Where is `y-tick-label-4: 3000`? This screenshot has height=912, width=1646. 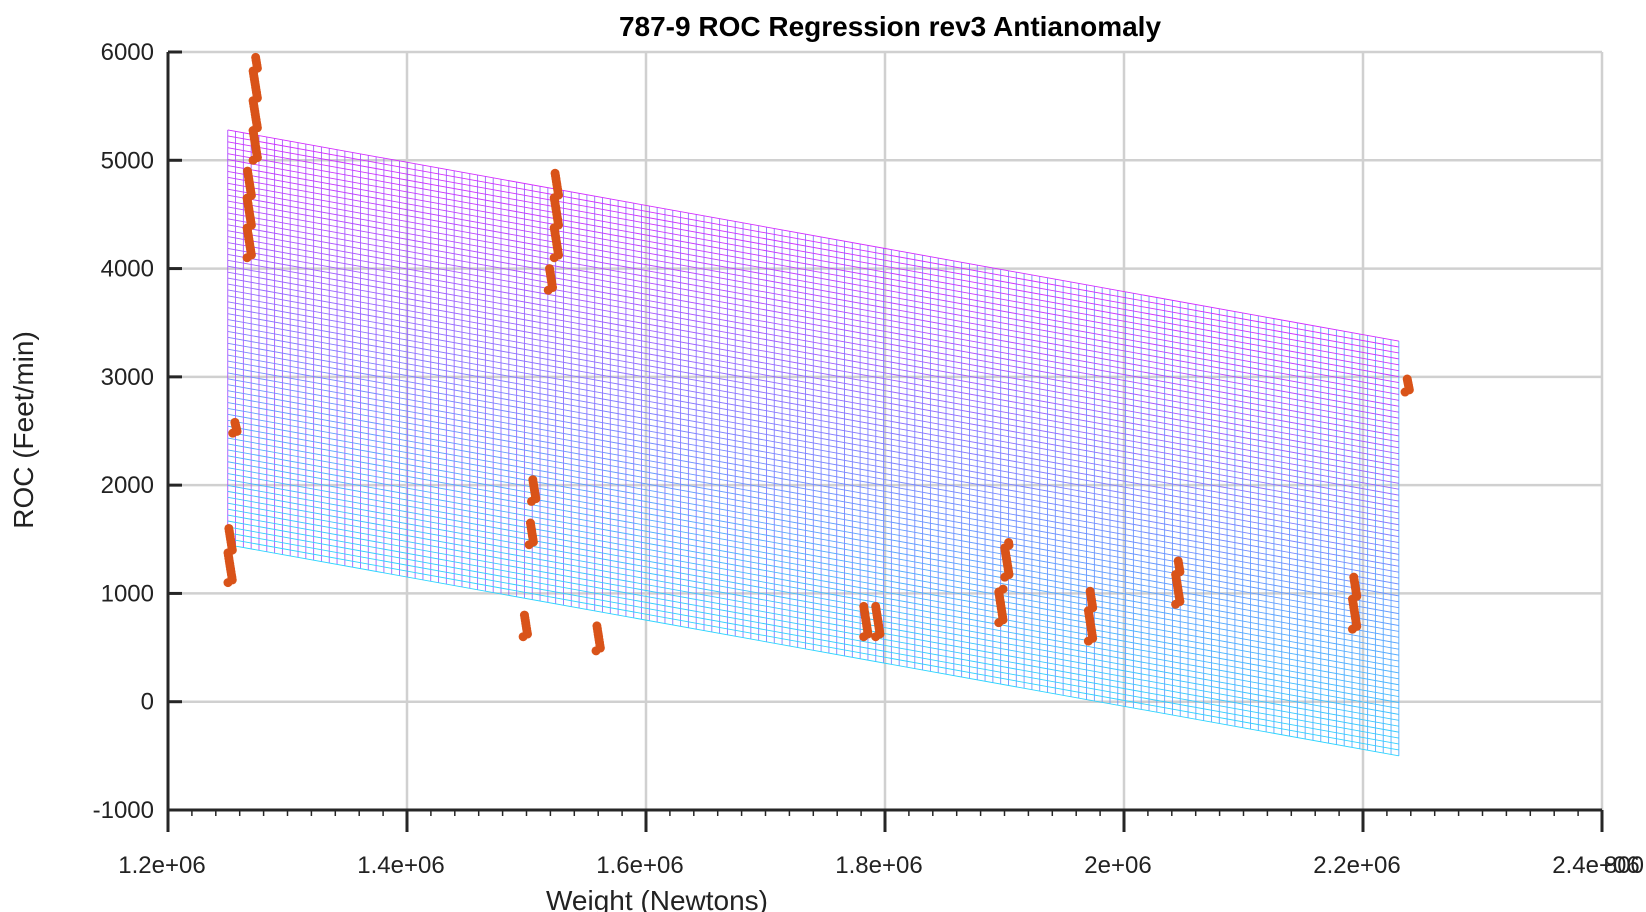
y-tick-label-4: 3000 is located at coordinates (127, 377).